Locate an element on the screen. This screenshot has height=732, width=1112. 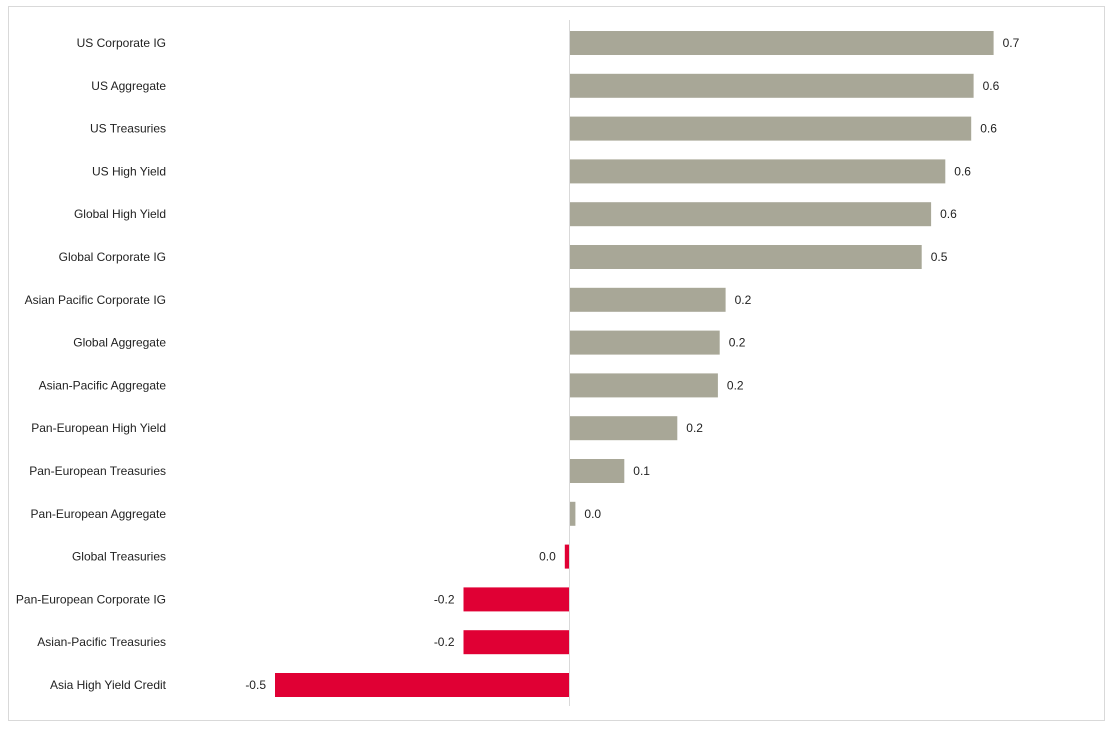
value-label-pan-european-treasuries: 0.1 is located at coordinates (641, 471).